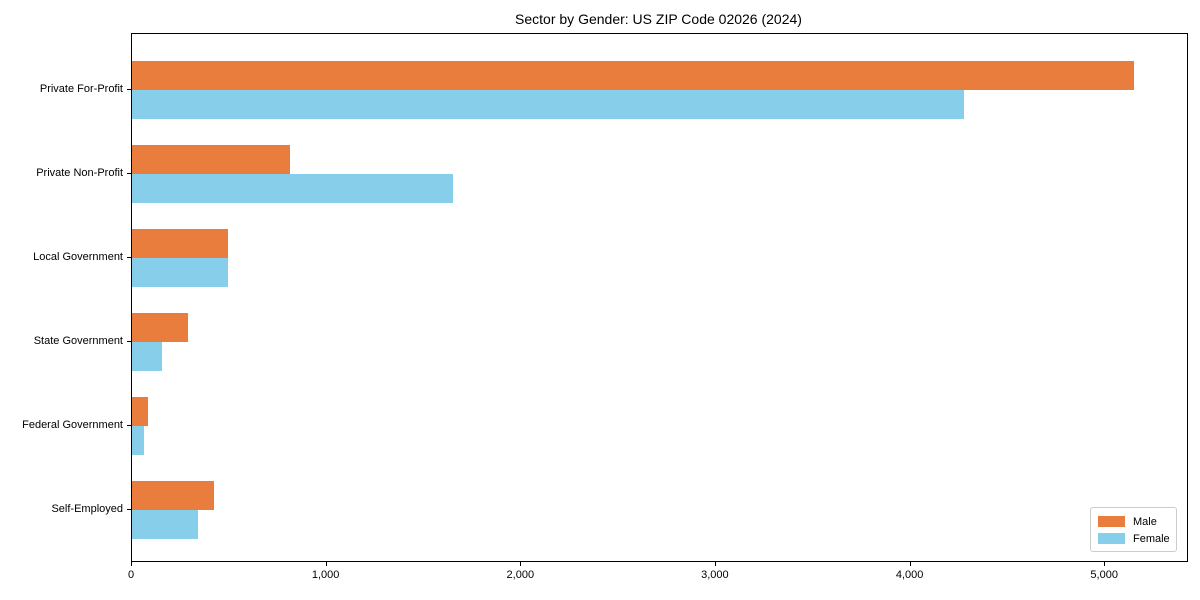 The image size is (1200, 600). I want to click on bar-male-state-government, so click(160, 327).